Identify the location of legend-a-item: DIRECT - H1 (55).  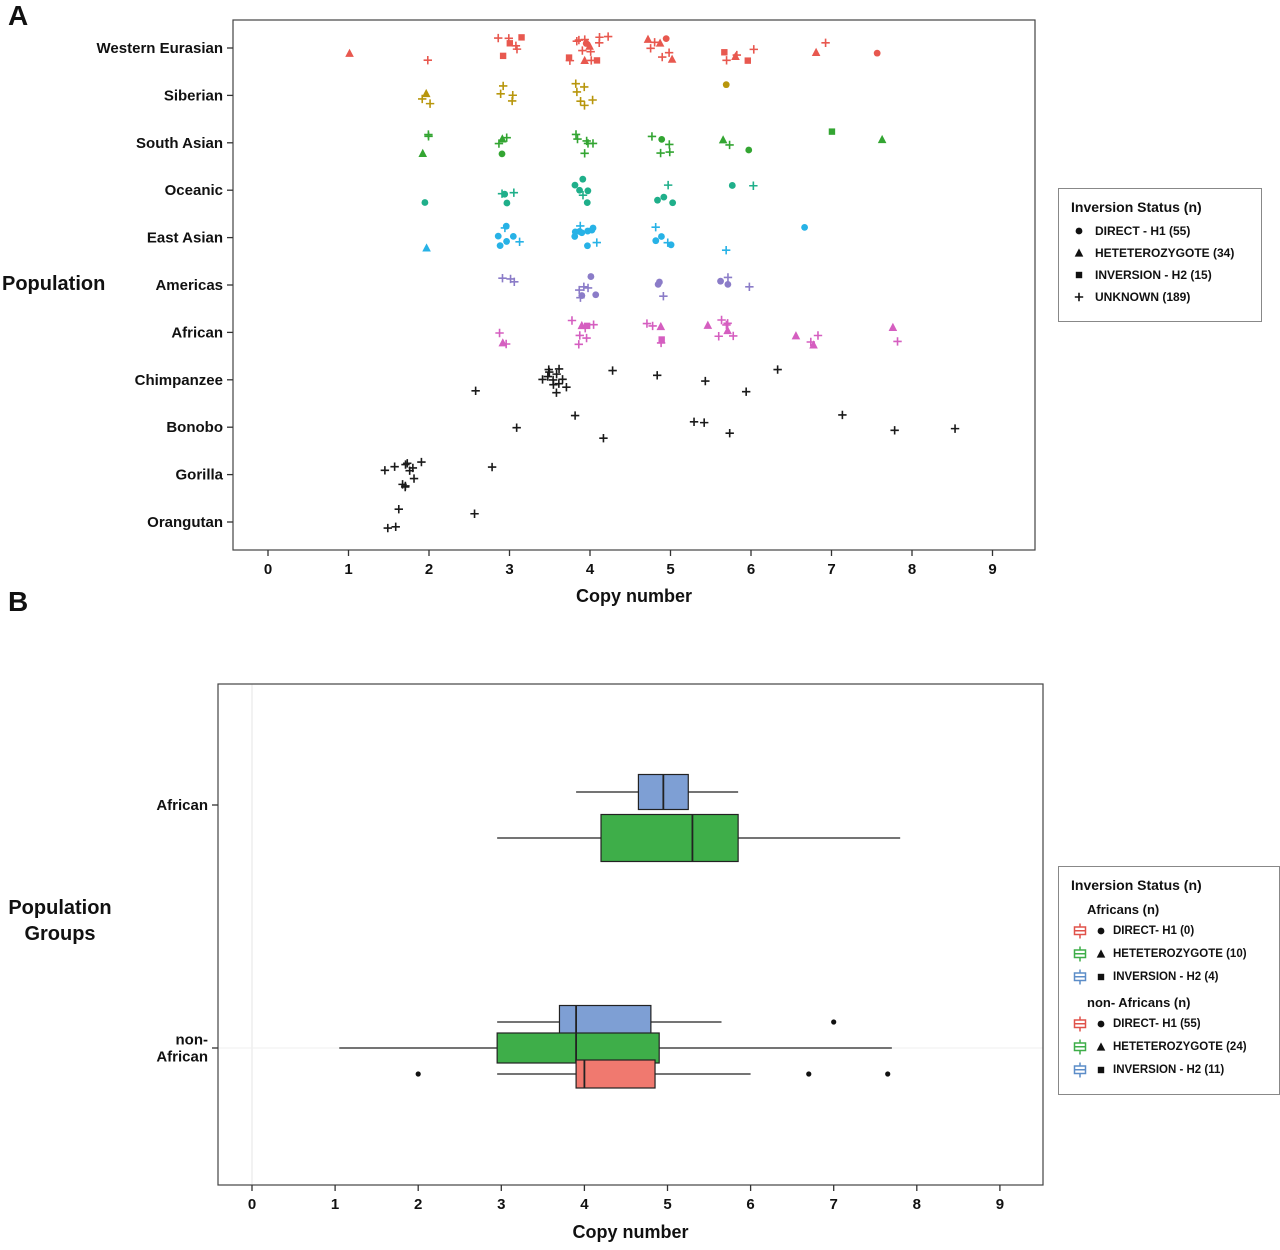
(1160, 231).